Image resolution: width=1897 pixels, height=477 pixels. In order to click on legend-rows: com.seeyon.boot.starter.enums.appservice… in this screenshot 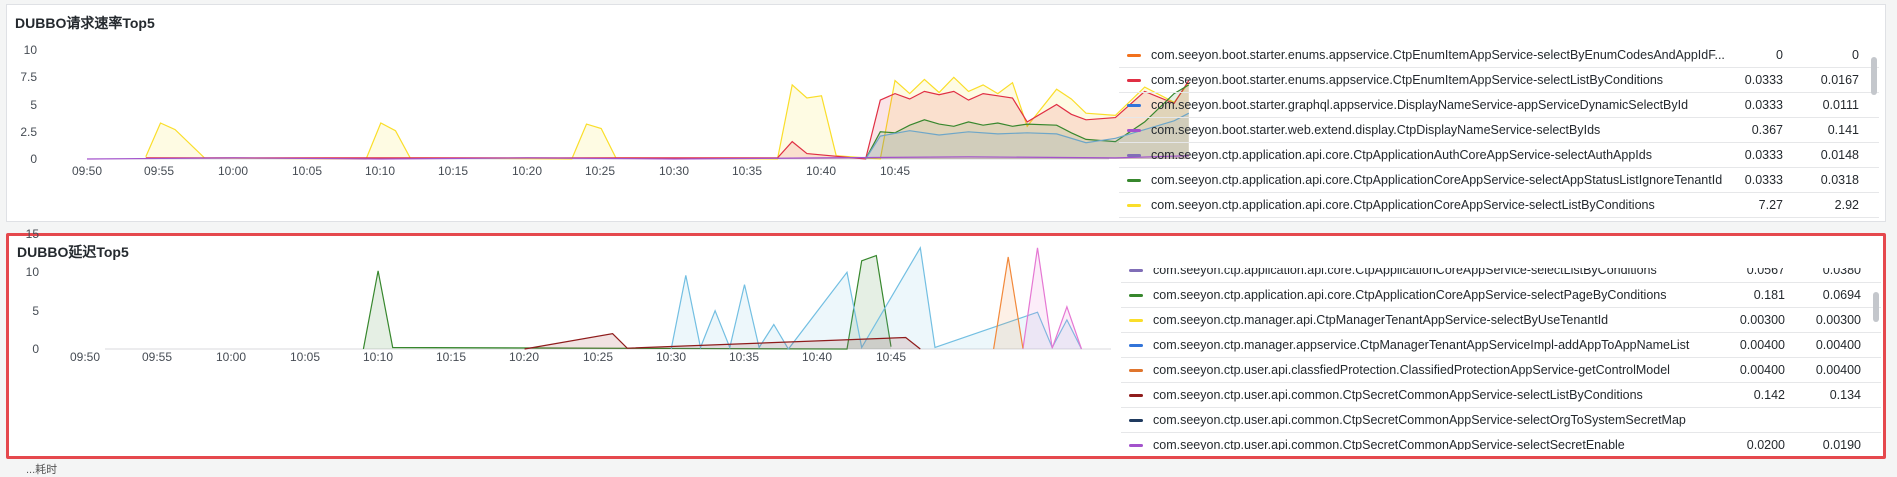, I will do `click(1499, 130)`.